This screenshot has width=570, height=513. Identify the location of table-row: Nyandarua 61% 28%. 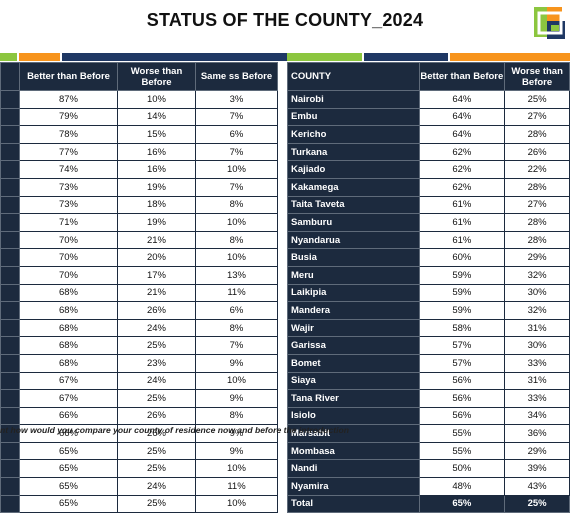
(428, 240).